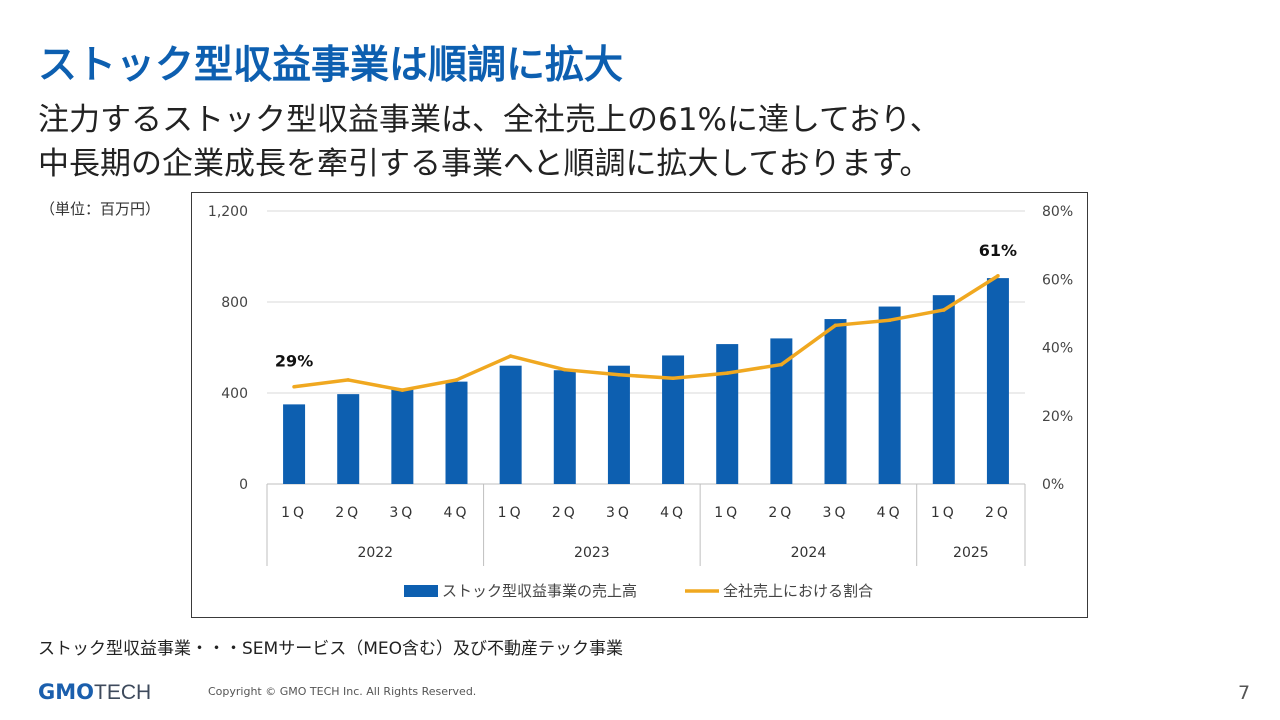 This screenshot has height=720, width=1280. What do you see at coordinates (1057, 212) in the screenshot?
I see `right-tick-label: 80%` at bounding box center [1057, 212].